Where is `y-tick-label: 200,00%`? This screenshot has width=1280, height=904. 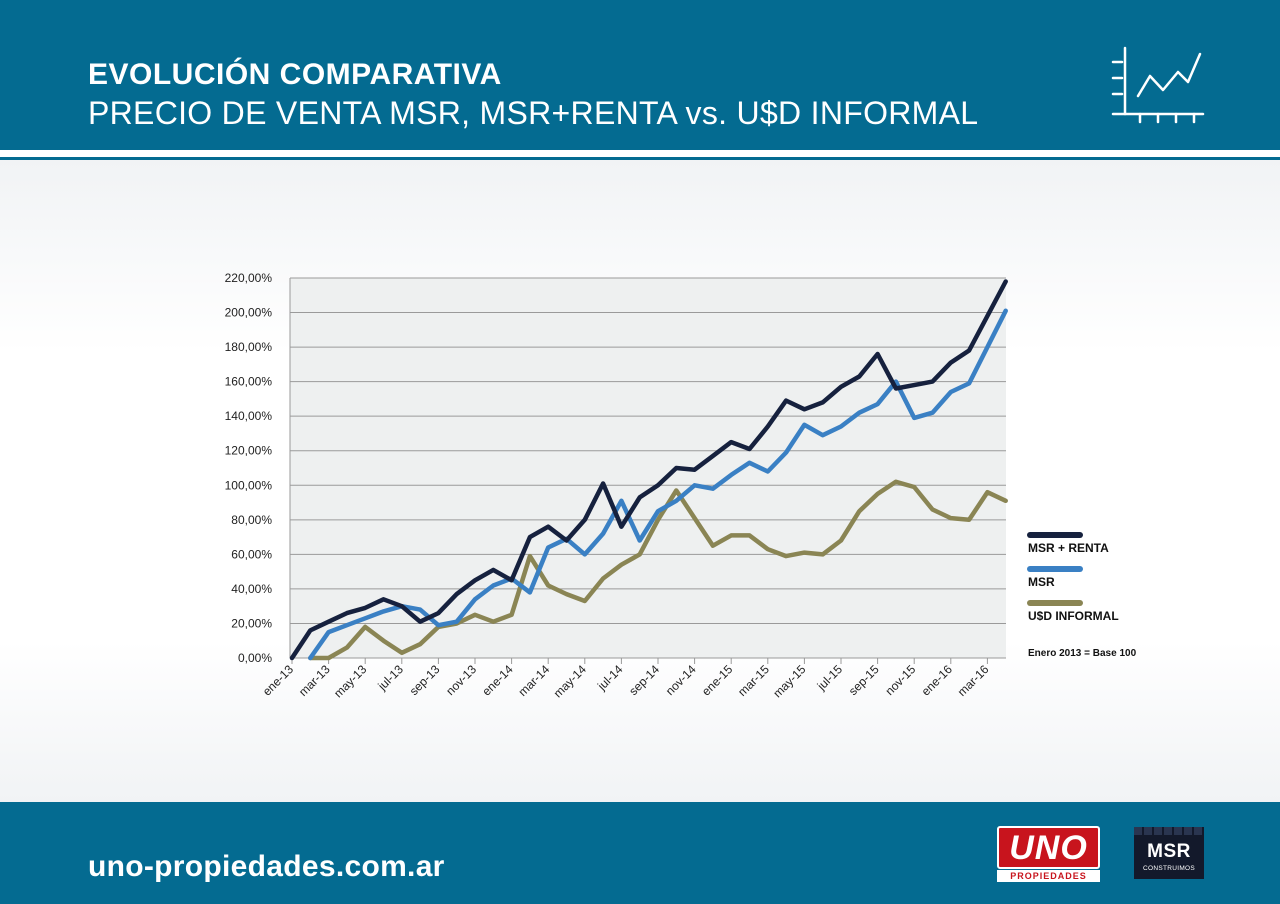
y-tick-label: 200,00% is located at coordinates (249, 313).